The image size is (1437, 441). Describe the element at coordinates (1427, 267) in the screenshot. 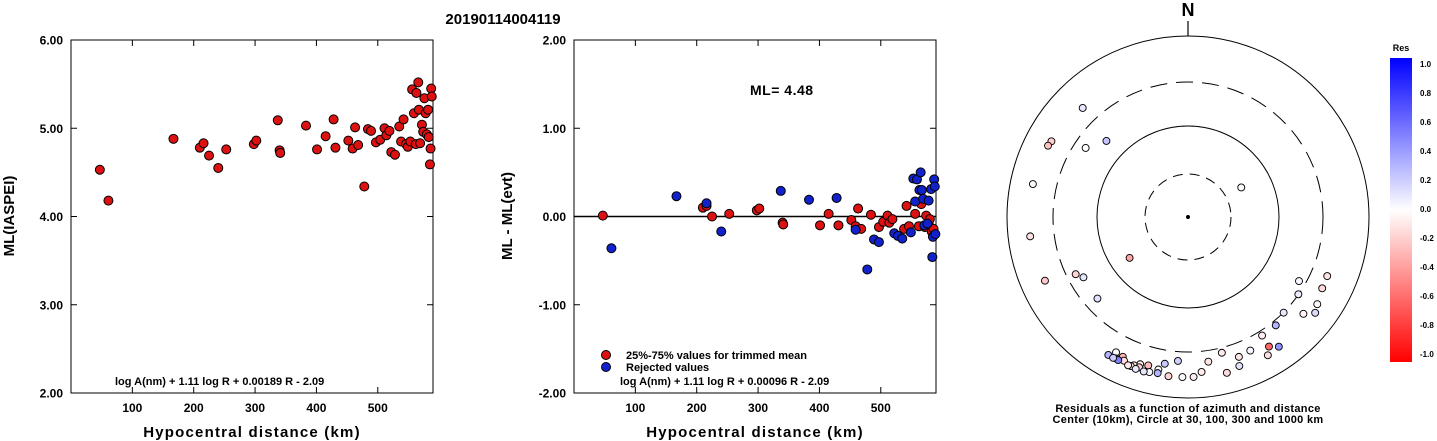

I see `colorbar-tick-label: -0.4` at that location.